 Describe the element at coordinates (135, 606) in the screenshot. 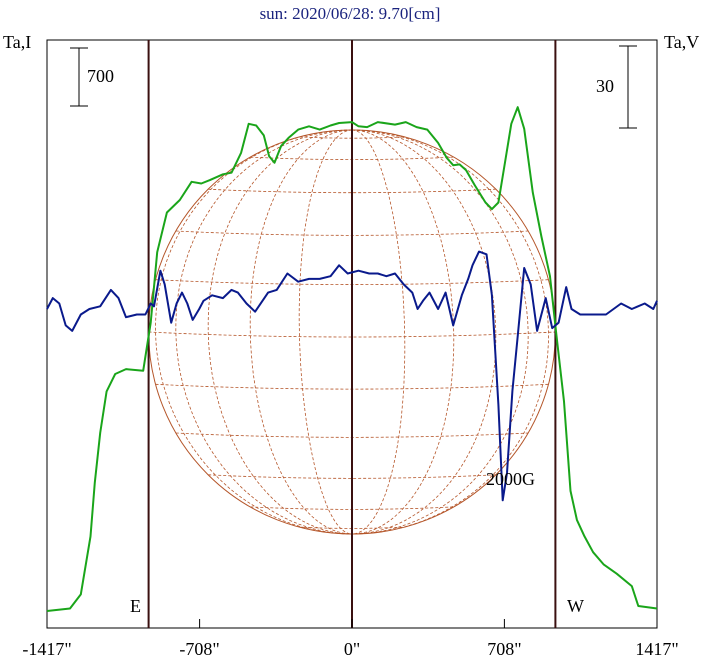

I see `east-limb-label: E` at that location.